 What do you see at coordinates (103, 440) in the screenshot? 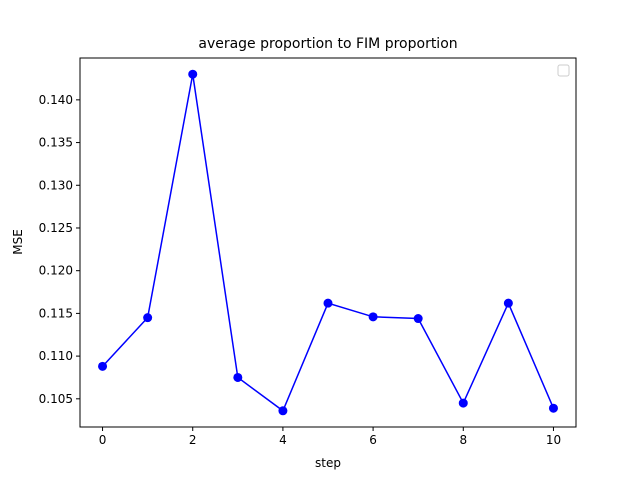
I see `x-tick-label: 0` at bounding box center [103, 440].